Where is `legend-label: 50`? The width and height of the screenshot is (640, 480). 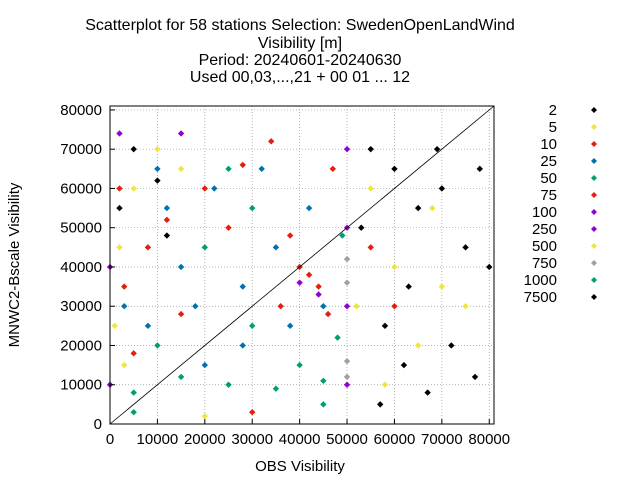
legend-label: 50 is located at coordinates (548, 178).